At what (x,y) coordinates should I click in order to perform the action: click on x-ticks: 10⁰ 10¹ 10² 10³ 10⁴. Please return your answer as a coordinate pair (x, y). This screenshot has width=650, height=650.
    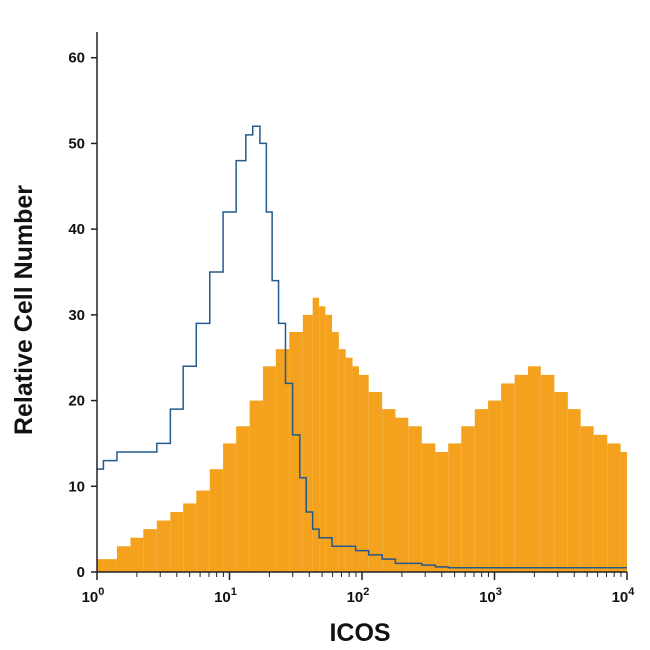
    Looking at the image, I should click on (359, 589).